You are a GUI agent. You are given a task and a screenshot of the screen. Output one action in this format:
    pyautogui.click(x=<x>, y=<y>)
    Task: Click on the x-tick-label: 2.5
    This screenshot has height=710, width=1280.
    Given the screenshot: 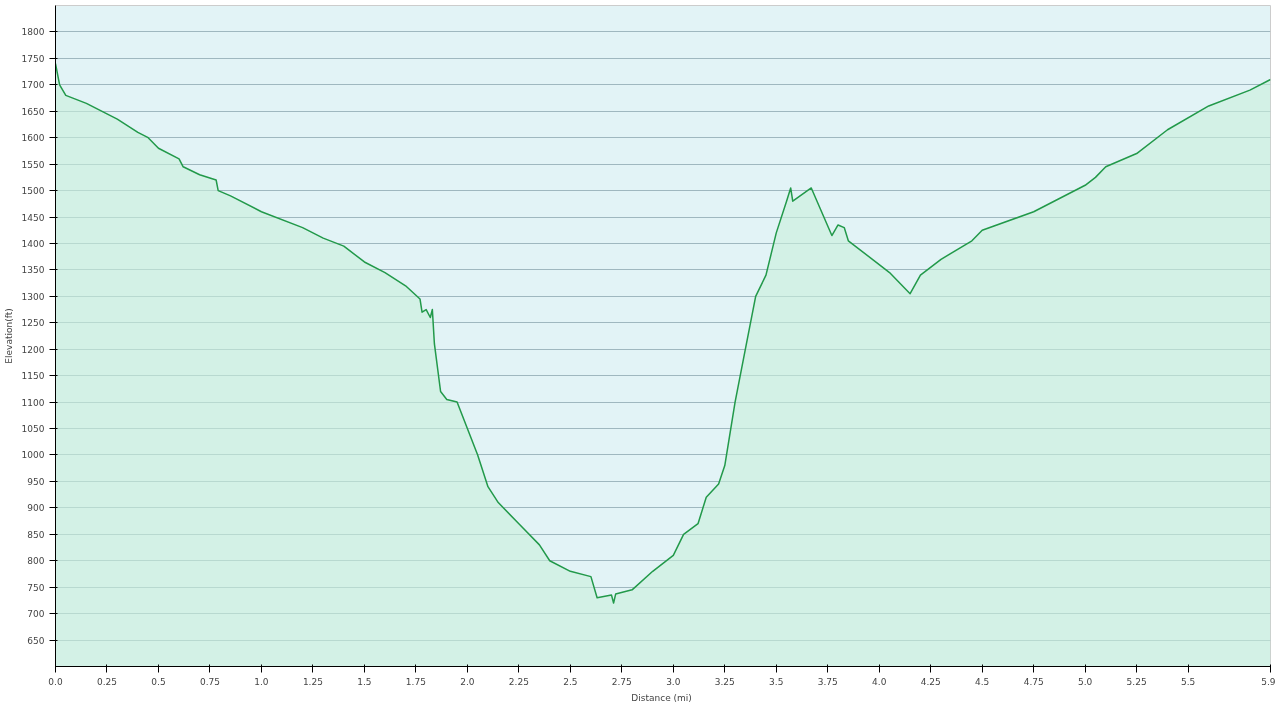 What is the action you would take?
    pyautogui.click(x=570, y=681)
    